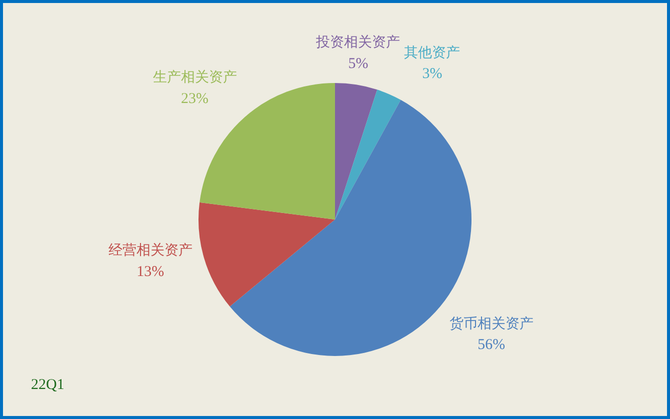 The height and width of the screenshot is (419, 670). Describe the element at coordinates (432, 52) in the screenshot. I see `slice-label: 其他资产` at that location.